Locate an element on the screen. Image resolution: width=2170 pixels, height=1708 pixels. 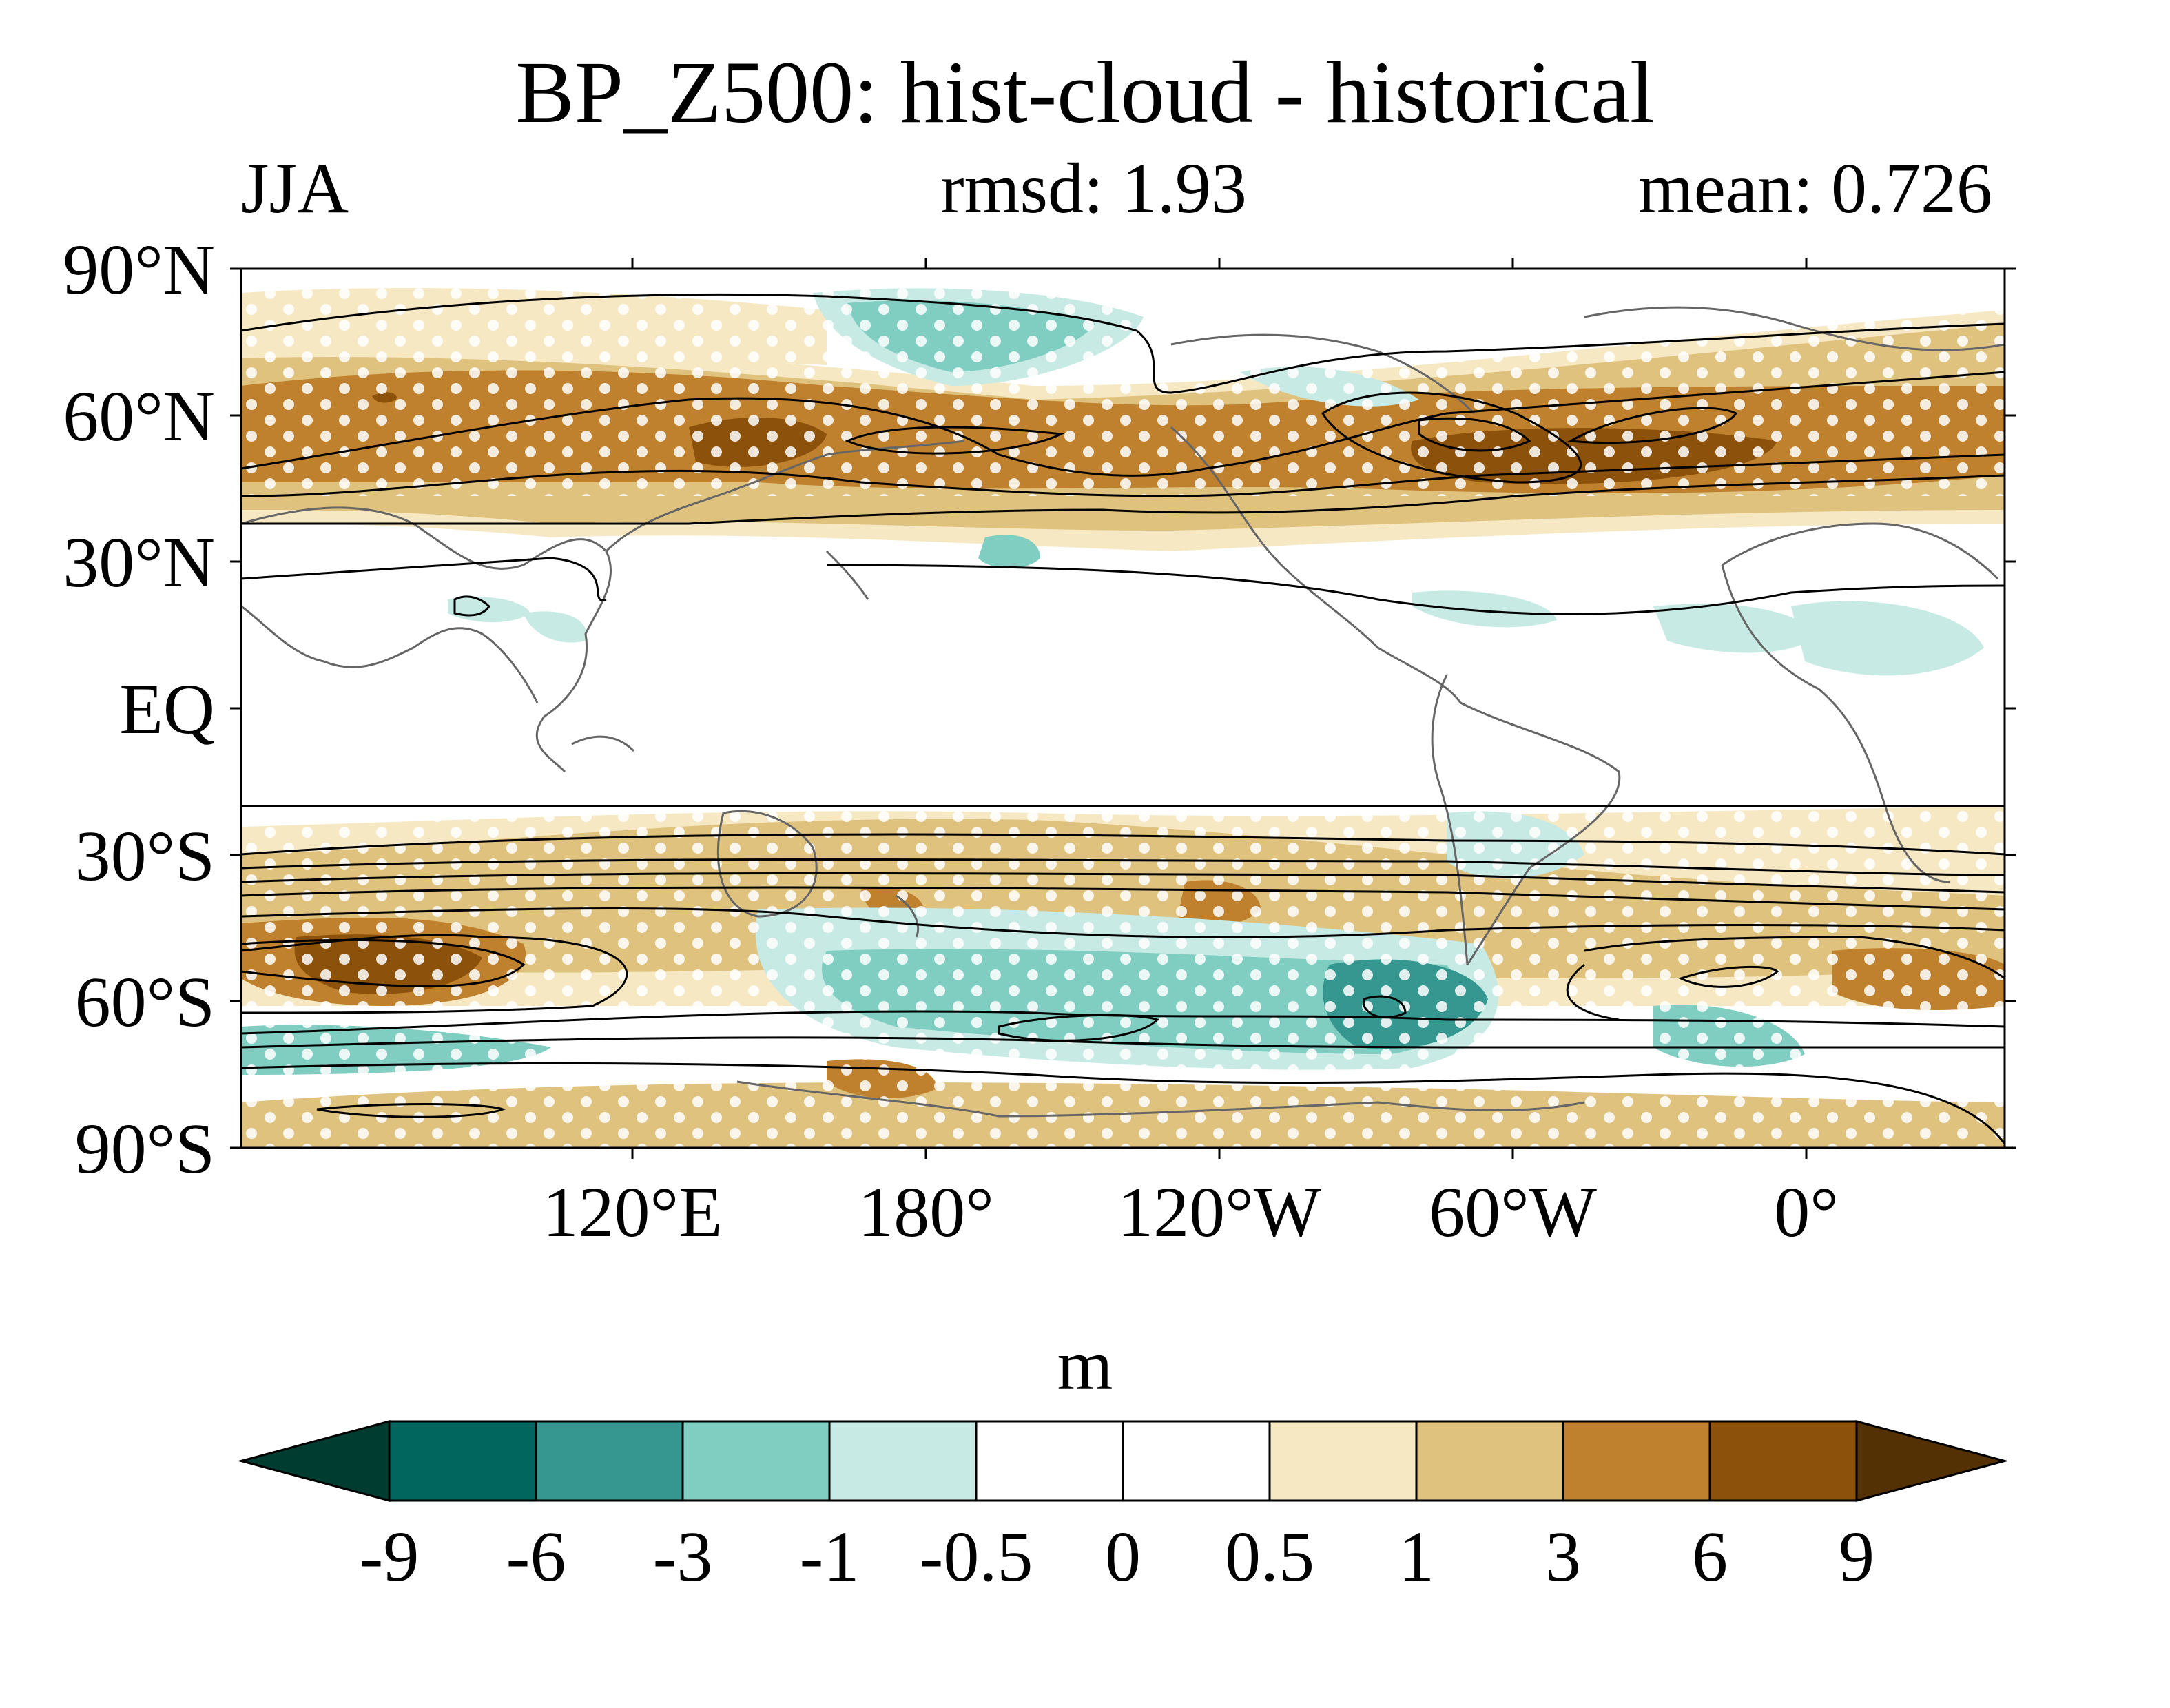
lon-label-120w: 120°W is located at coordinates (1219, 1212).